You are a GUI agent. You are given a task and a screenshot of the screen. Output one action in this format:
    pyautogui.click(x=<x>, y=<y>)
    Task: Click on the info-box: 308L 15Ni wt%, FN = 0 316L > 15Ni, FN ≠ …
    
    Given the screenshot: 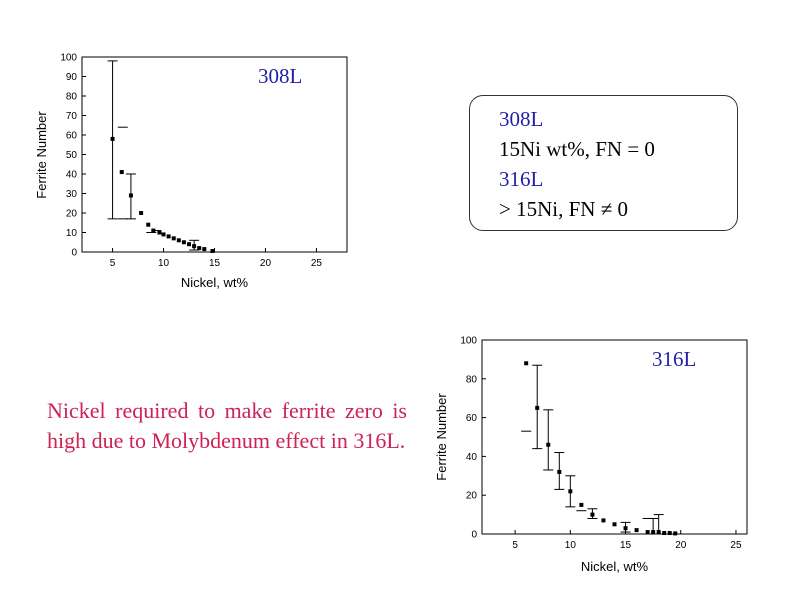 What is the action you would take?
    pyautogui.click(x=603, y=163)
    